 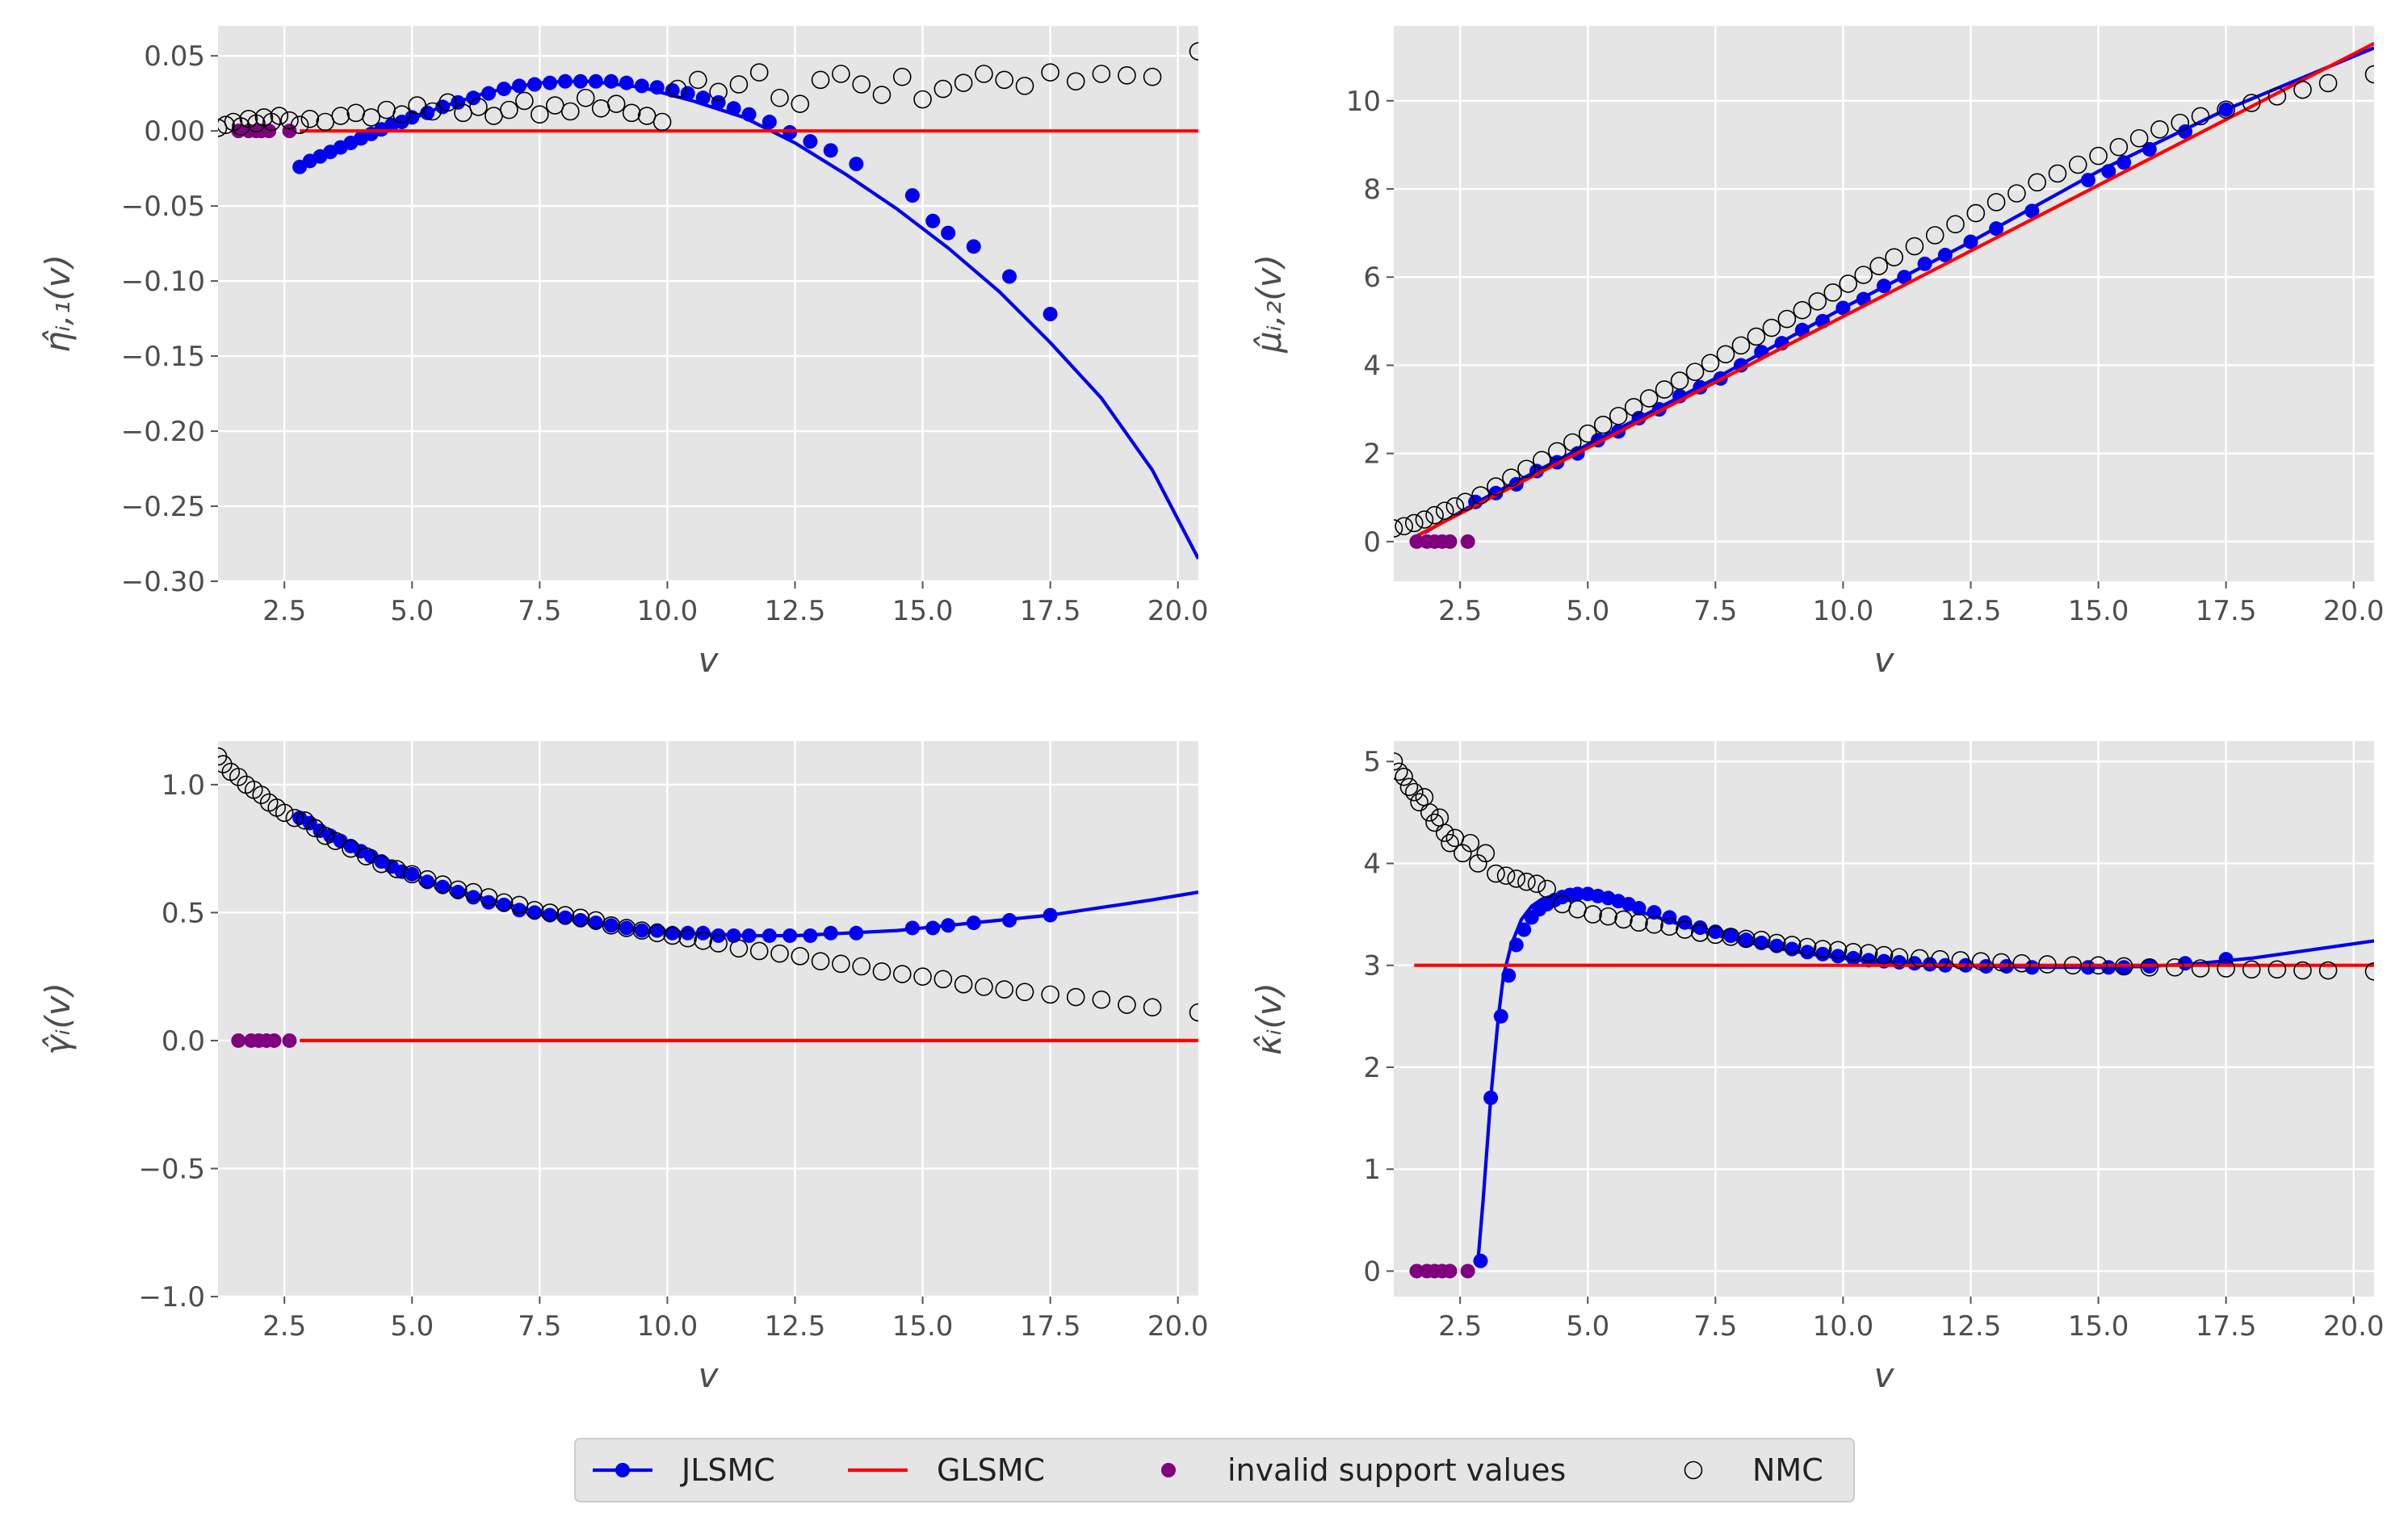 I want to click on y-tick-label: 4, so click(x=1372, y=864).